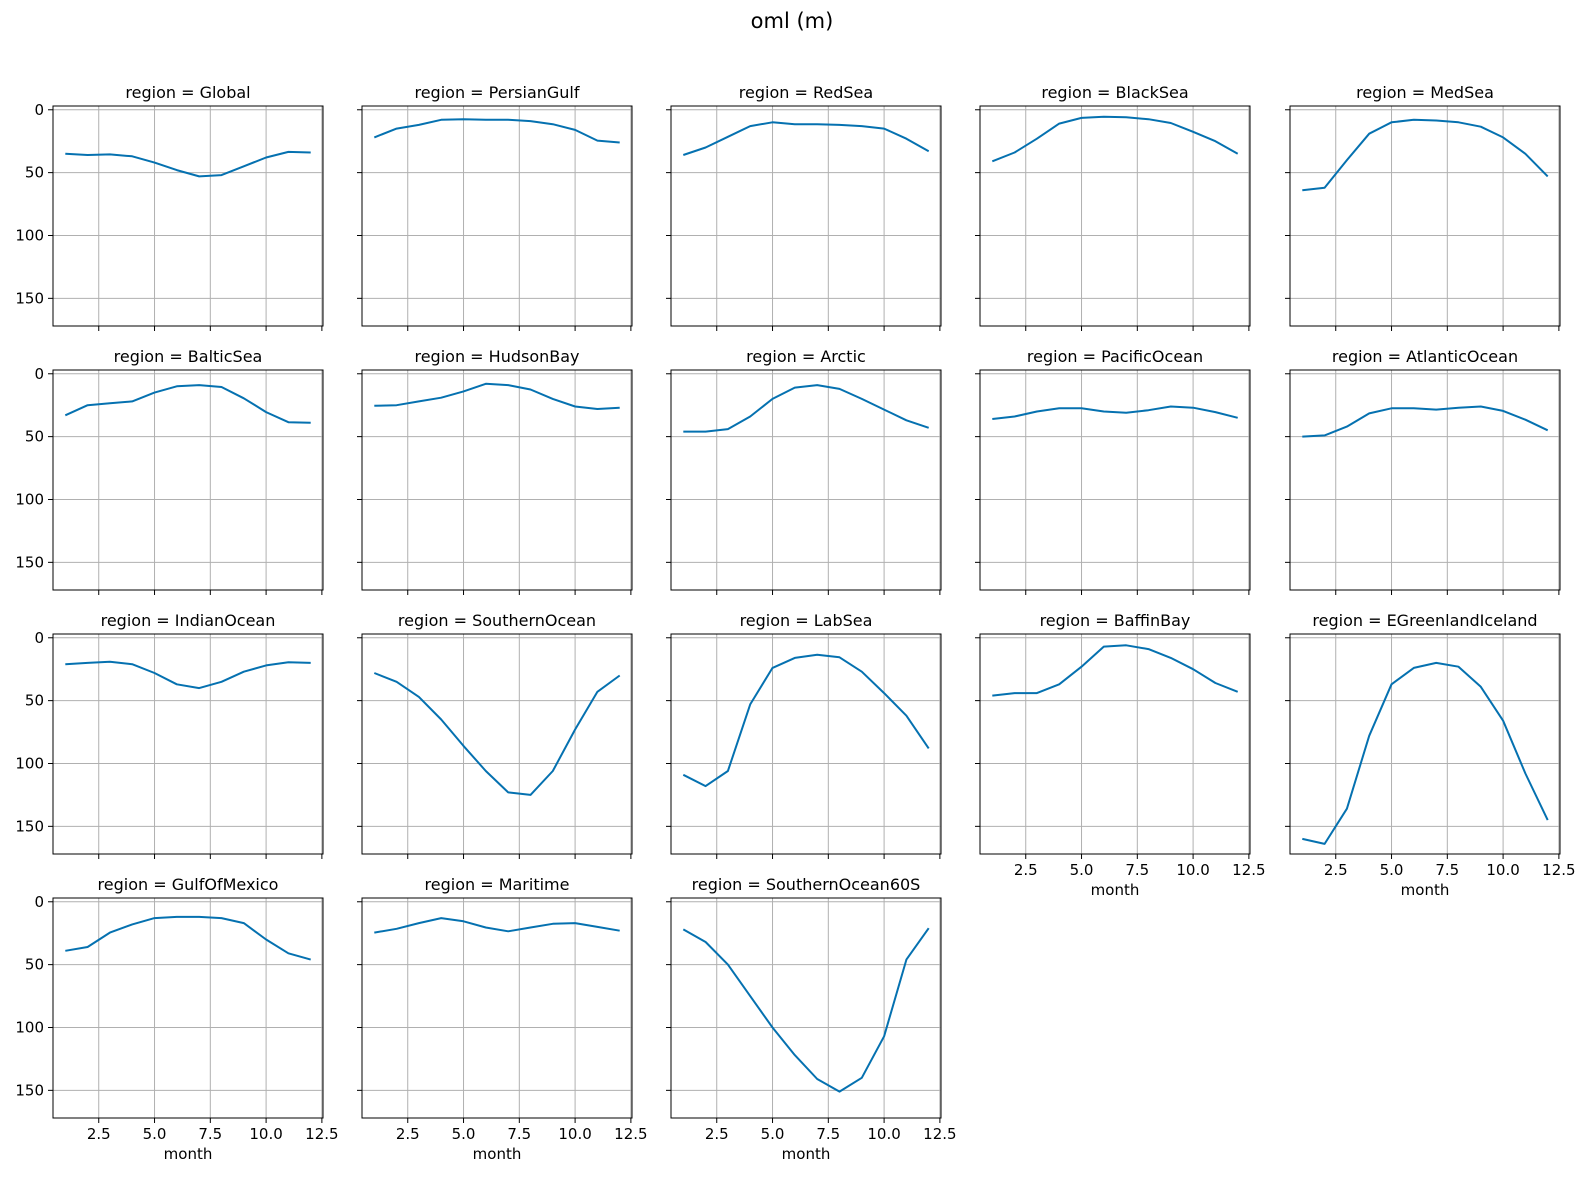 Image resolution: width=1584 pixels, height=1178 pixels. I want to click on series-line-GulfOfMexico, so click(188, 938).